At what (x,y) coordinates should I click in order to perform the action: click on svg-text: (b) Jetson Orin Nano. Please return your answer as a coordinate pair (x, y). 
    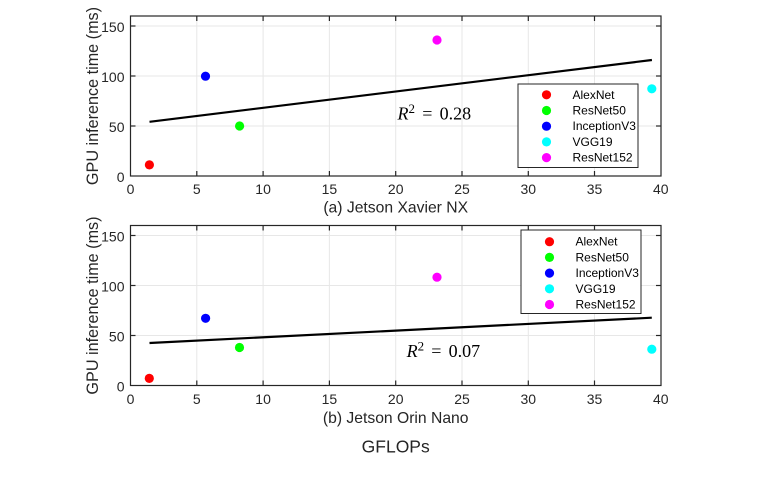
    Looking at the image, I should click on (396, 418).